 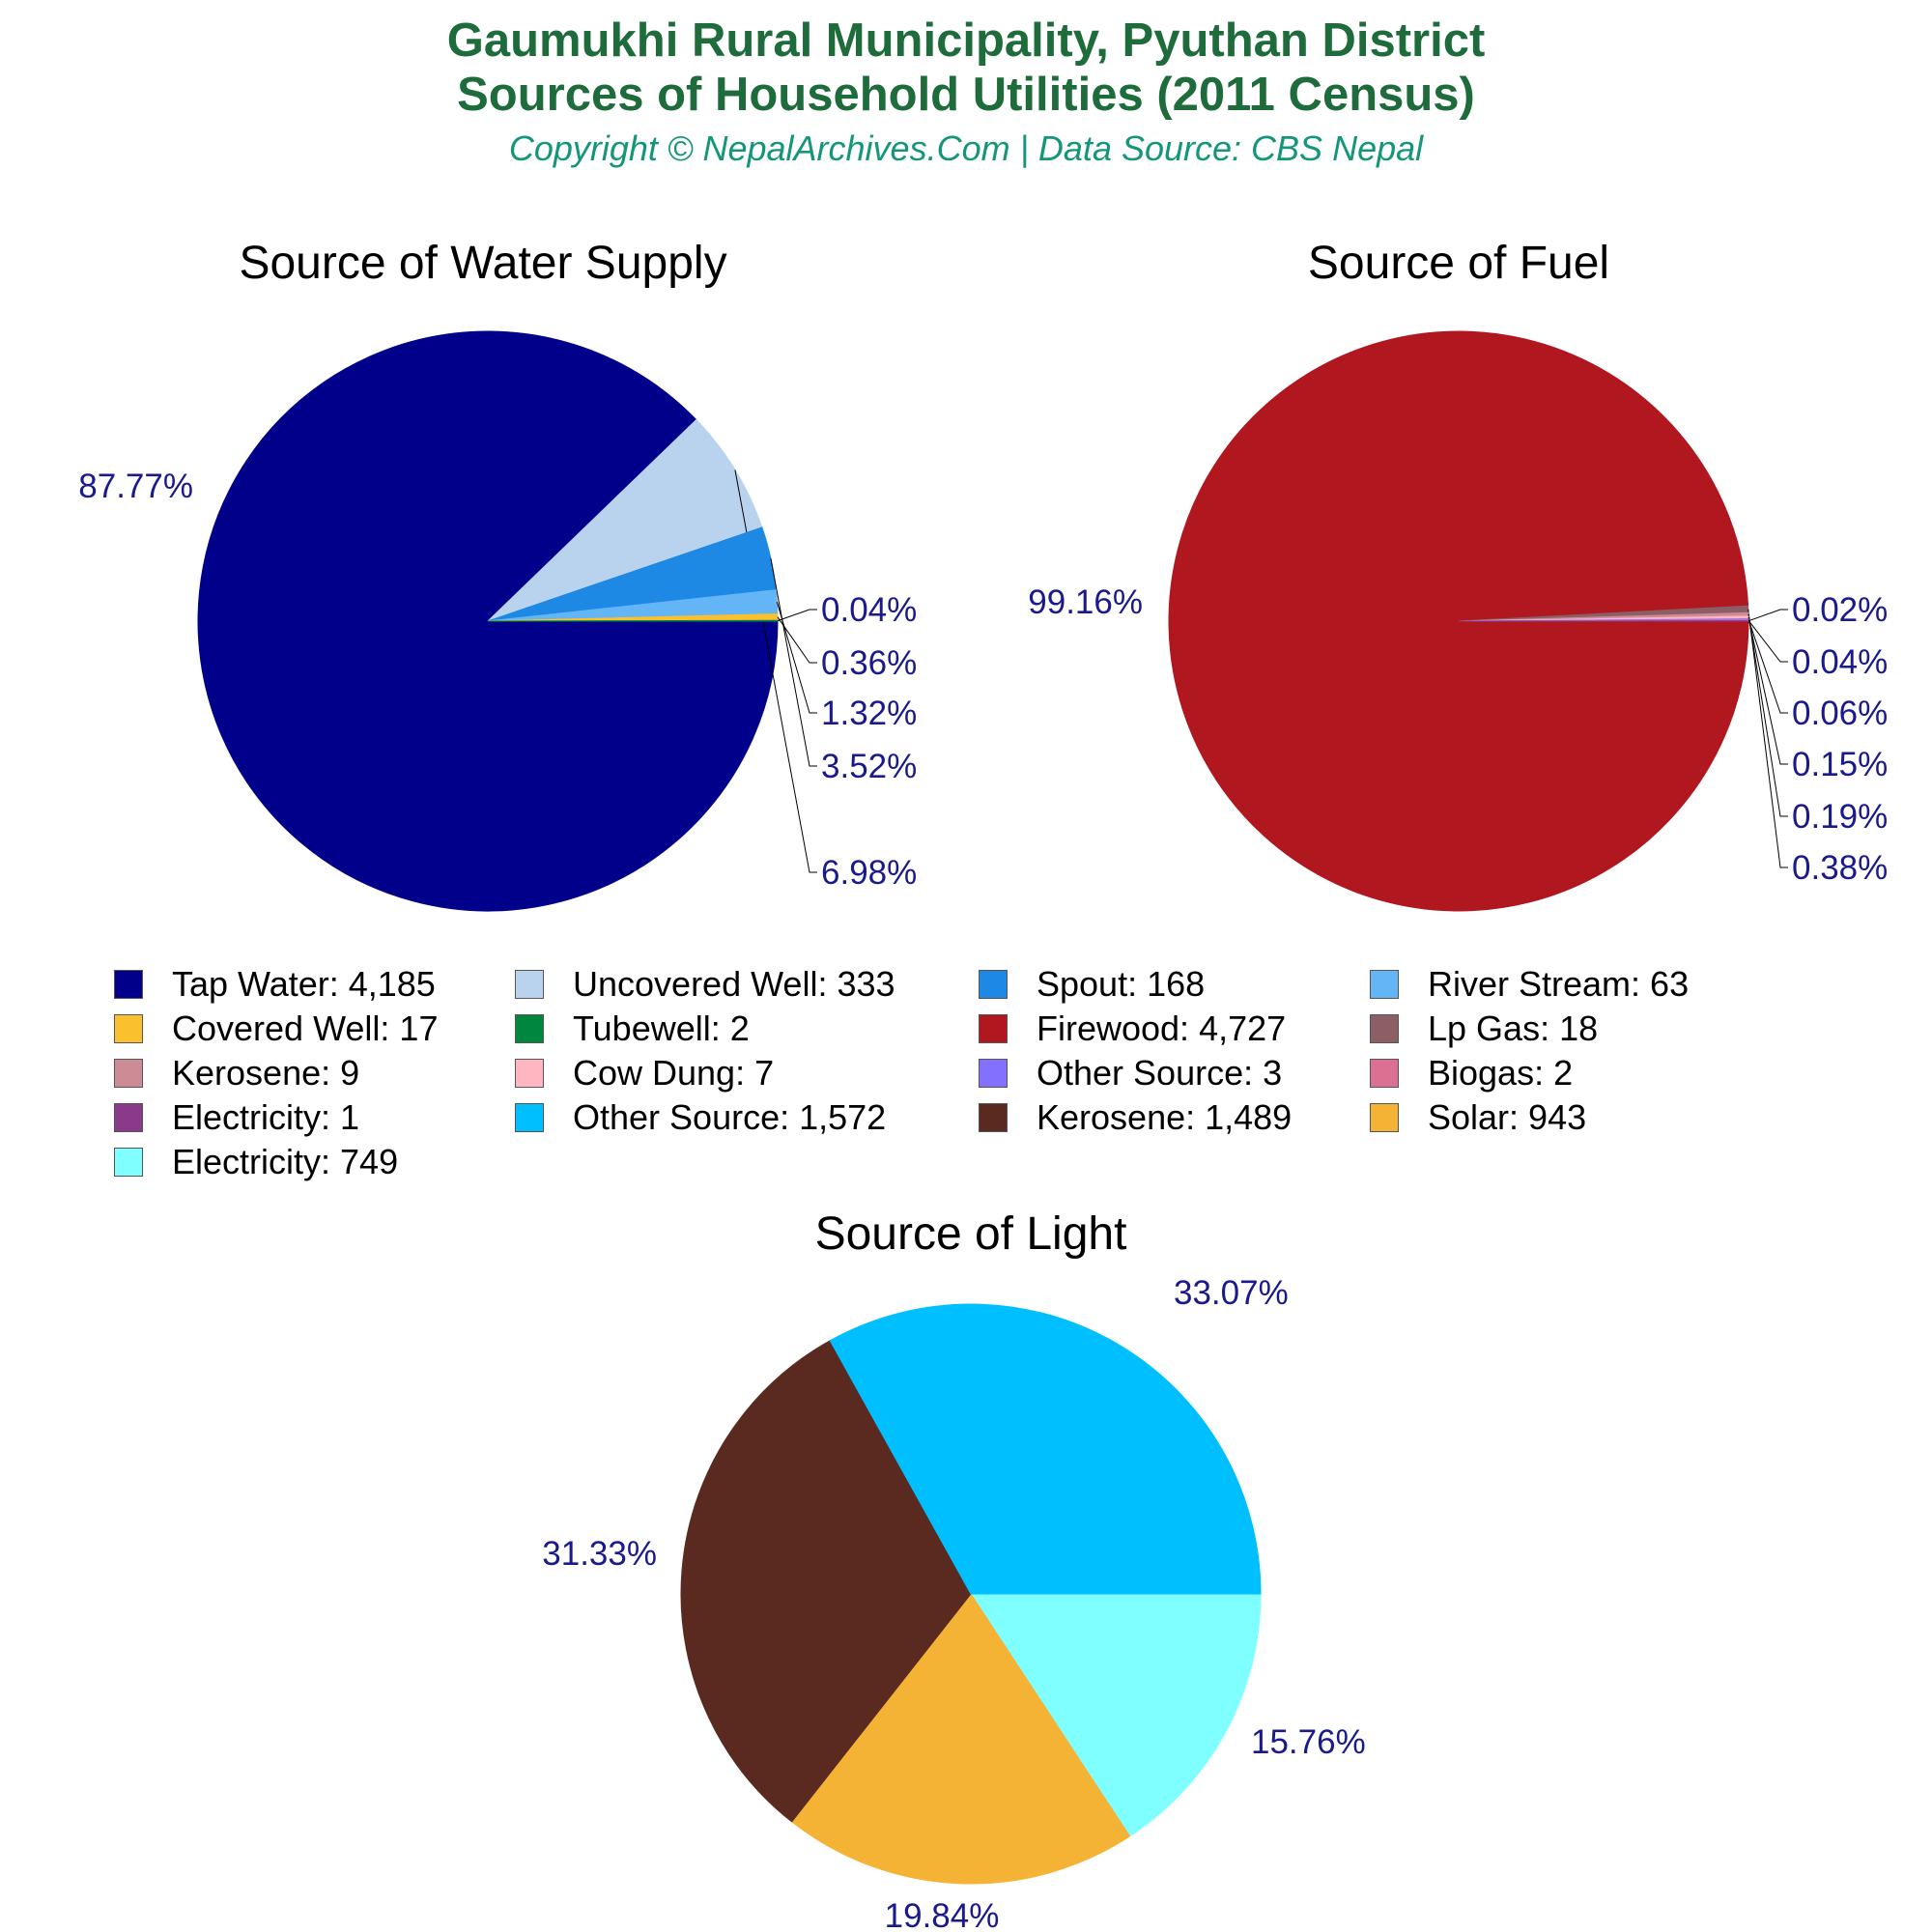 I want to click on fuel-pct-label-biogas: 0.04%, so click(x=1840, y=662).